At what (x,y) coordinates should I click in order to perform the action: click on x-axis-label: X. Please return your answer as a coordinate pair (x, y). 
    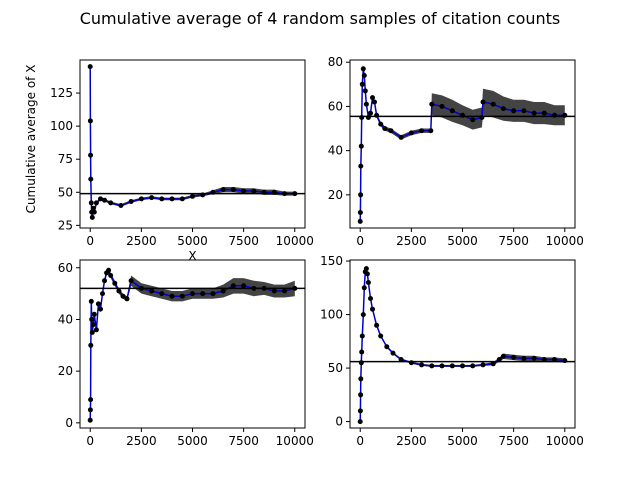
    Looking at the image, I should click on (192, 256).